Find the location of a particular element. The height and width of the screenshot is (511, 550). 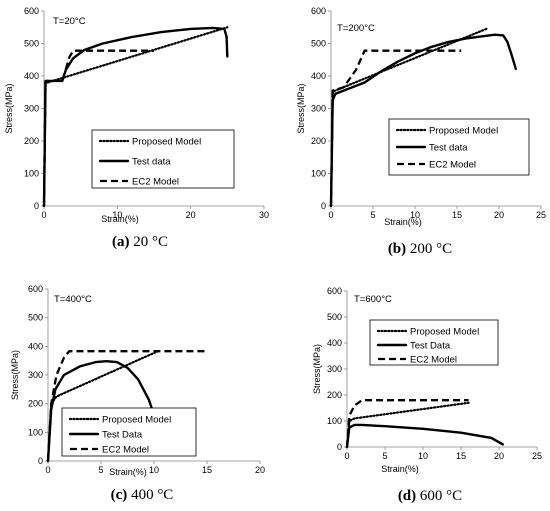

caption-text: 20 °C is located at coordinates (148, 242).